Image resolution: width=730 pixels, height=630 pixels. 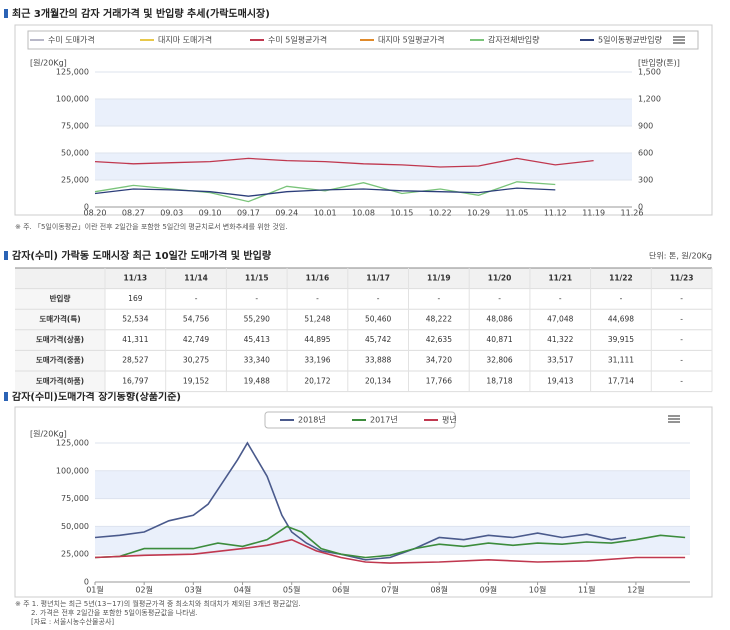 I want to click on x-tick-label: 10.29, so click(x=478, y=213).